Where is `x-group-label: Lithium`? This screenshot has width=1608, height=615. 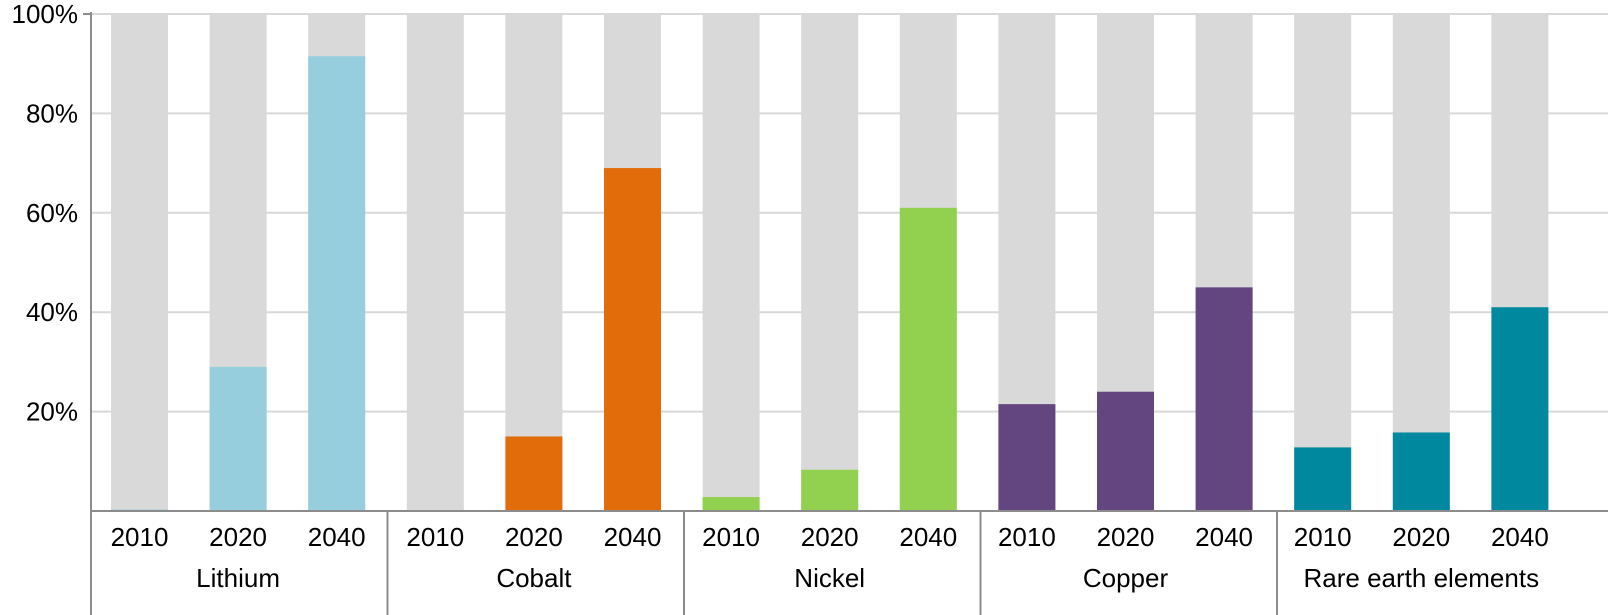
x-group-label: Lithium is located at coordinates (238, 578).